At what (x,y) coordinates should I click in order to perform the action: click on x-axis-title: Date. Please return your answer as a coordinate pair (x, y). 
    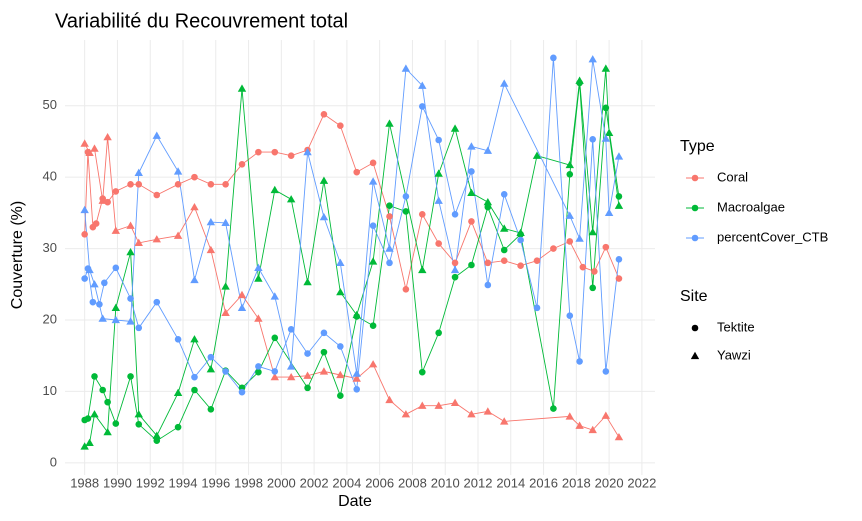
    Looking at the image, I should click on (355, 501).